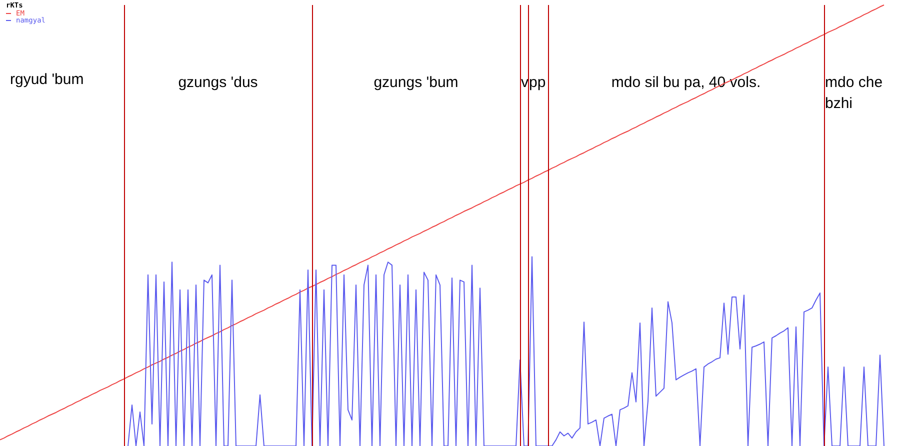 This screenshot has width=901, height=446. Describe the element at coordinates (47, 79) in the screenshot. I see `annotation: rgyud 'bum` at that location.